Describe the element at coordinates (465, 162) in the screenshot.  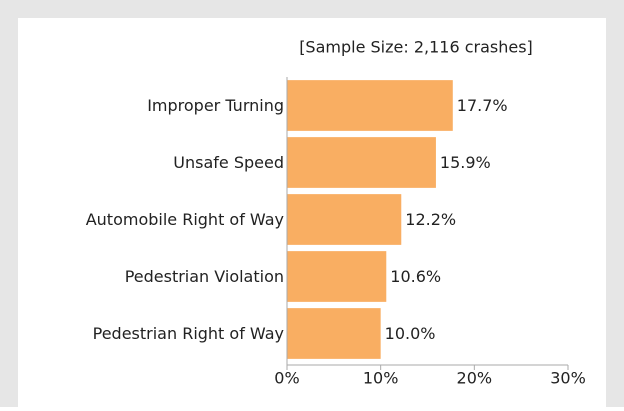
I see `value-label: 15.9%` at that location.